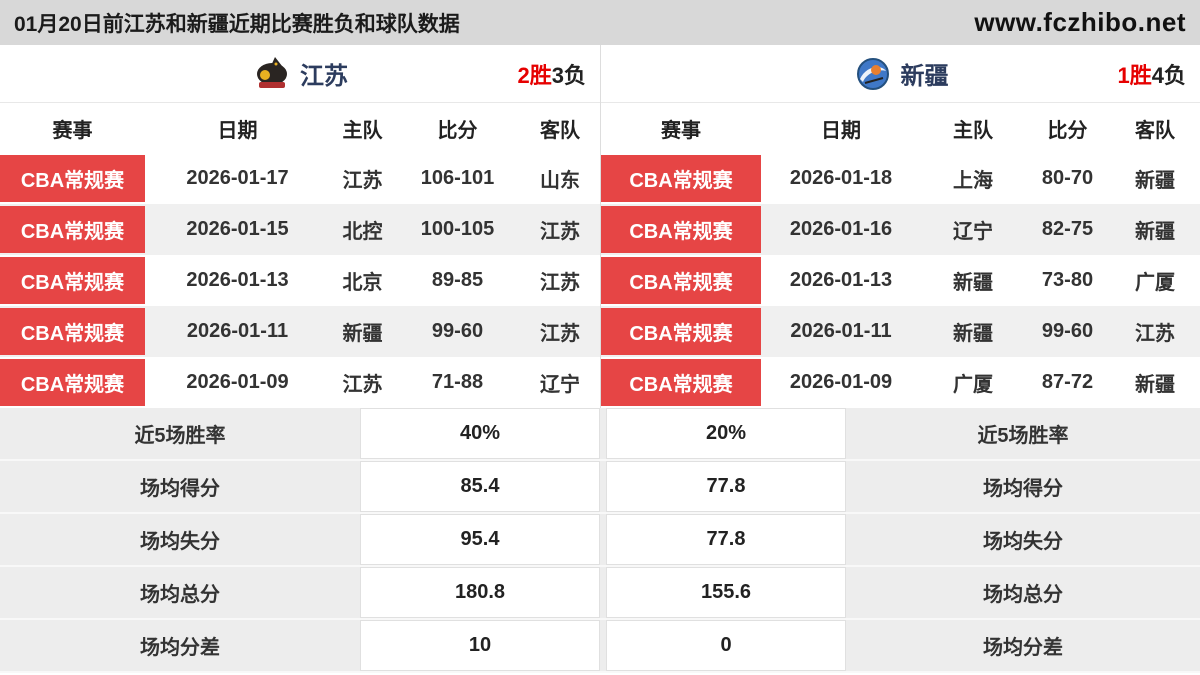  I want to click on stat-row-win-rate: 近5场胜率 40% 20% 近5场胜率, so click(600, 434).